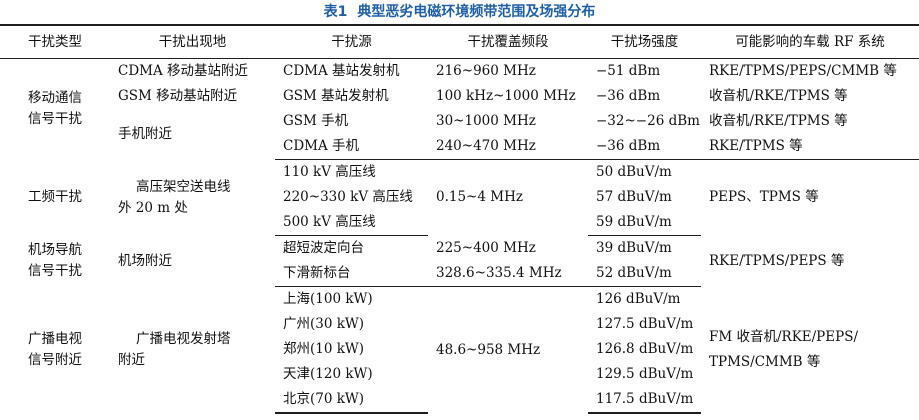 The height and width of the screenshot is (420, 919). I want to click on header-band: 干扰覆盖频段, so click(508, 41).